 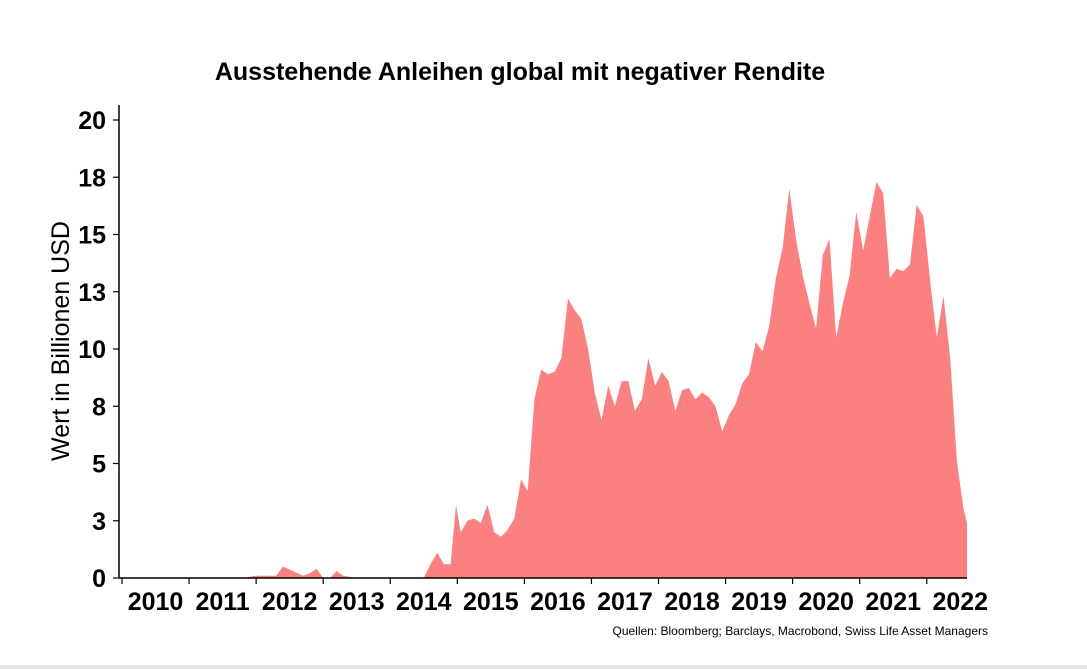 What do you see at coordinates (625, 602) in the screenshot?
I see `x-tick-label: 2017` at bounding box center [625, 602].